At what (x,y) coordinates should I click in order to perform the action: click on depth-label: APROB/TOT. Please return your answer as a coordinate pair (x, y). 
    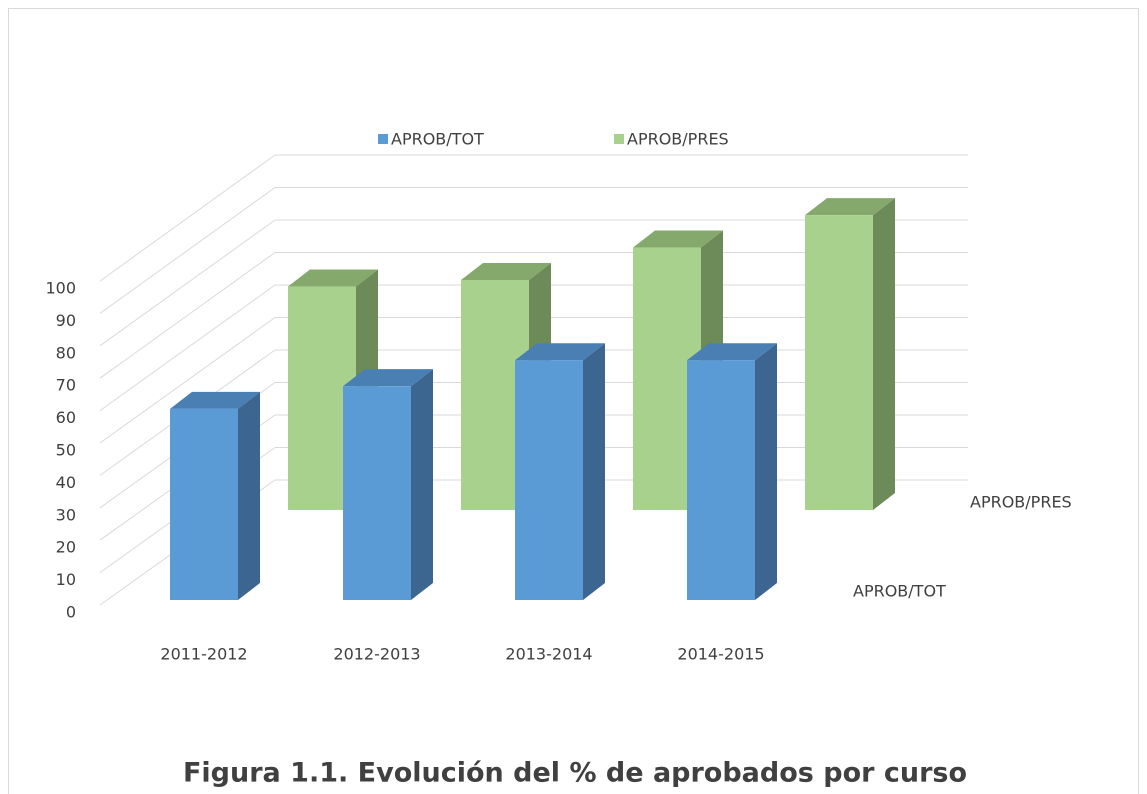
    Looking at the image, I should click on (899, 591).